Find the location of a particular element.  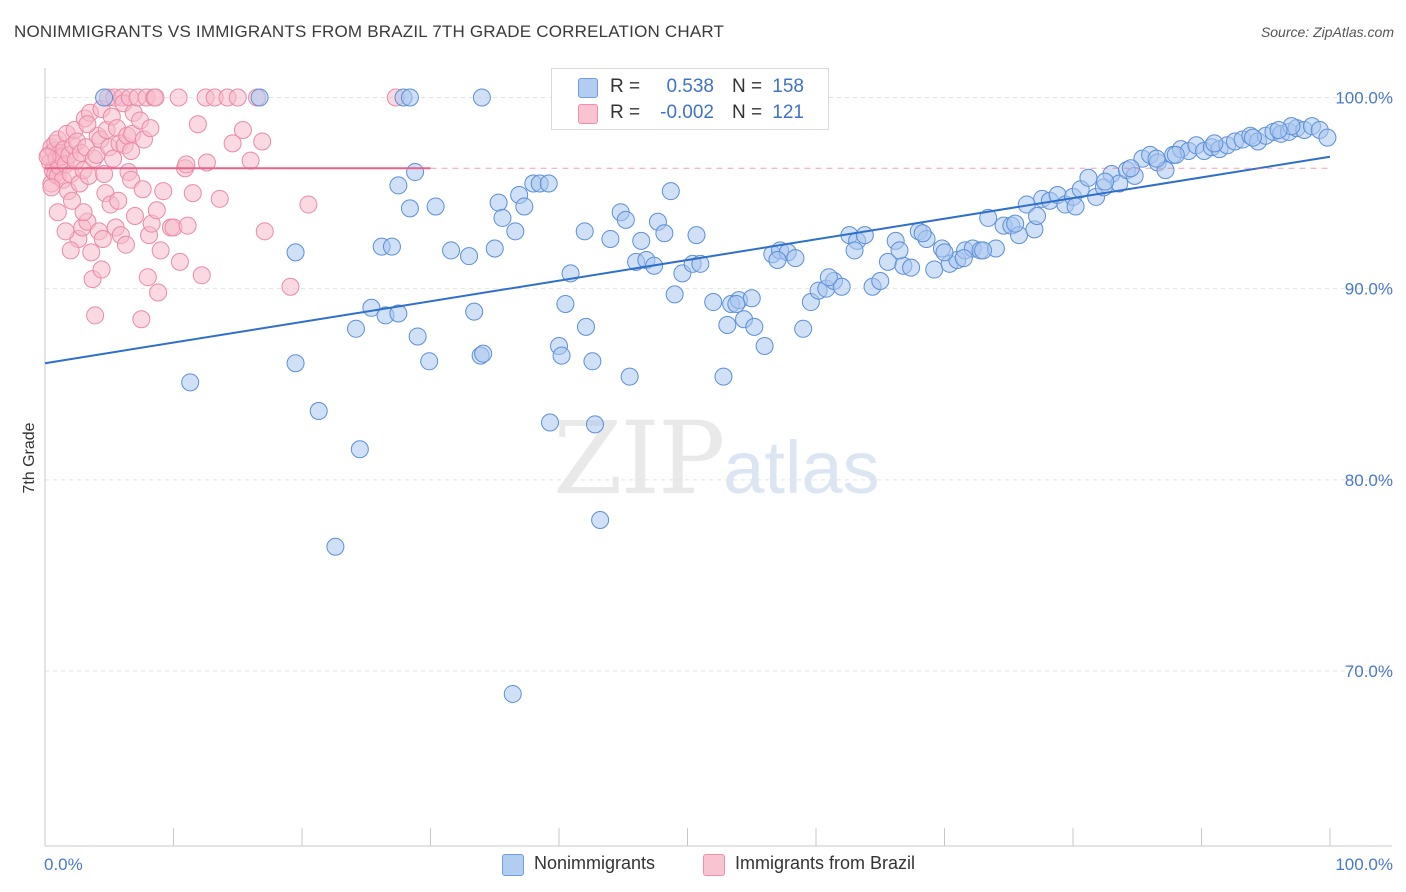

legend-n-value: 121 is located at coordinates (788, 112).